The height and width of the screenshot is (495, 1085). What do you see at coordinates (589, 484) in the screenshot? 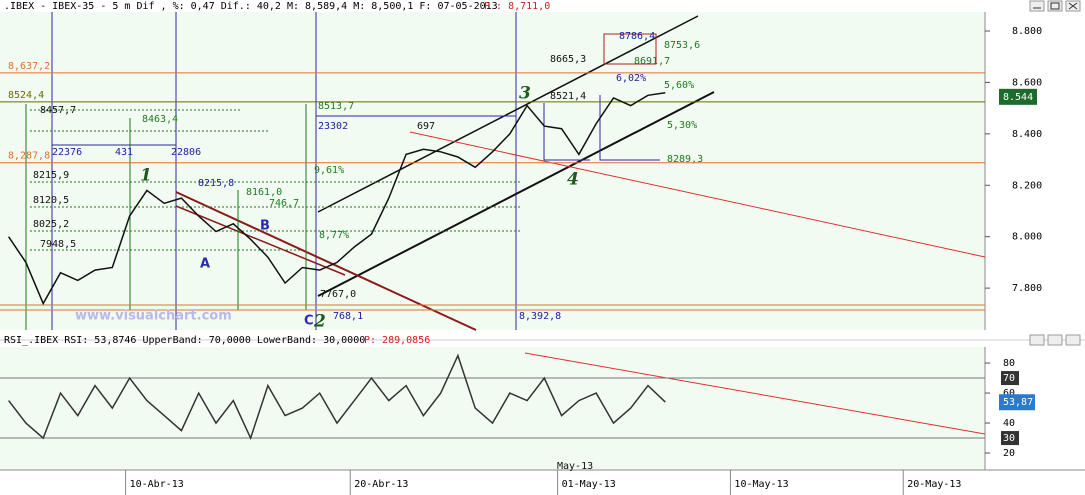
I see `x-tick-label: 01-May-13` at bounding box center [589, 484].